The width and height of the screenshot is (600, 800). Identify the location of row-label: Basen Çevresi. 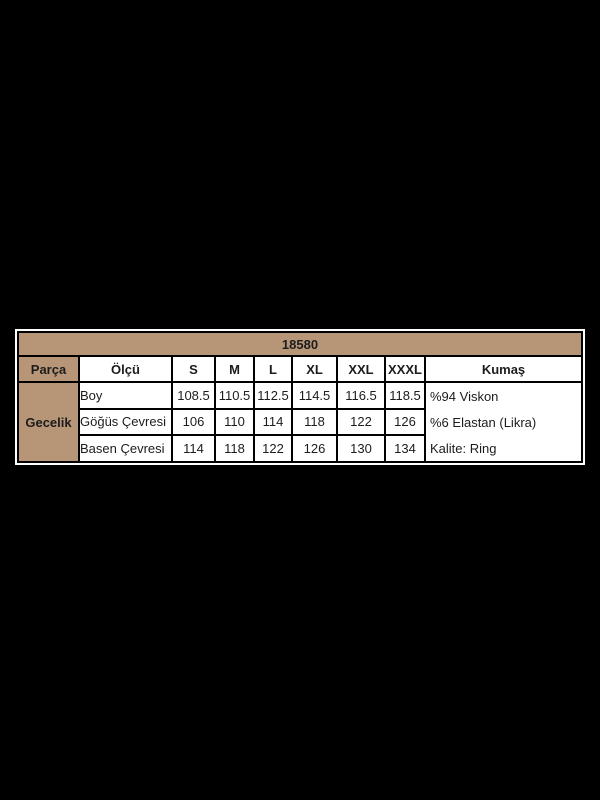
(125, 448).